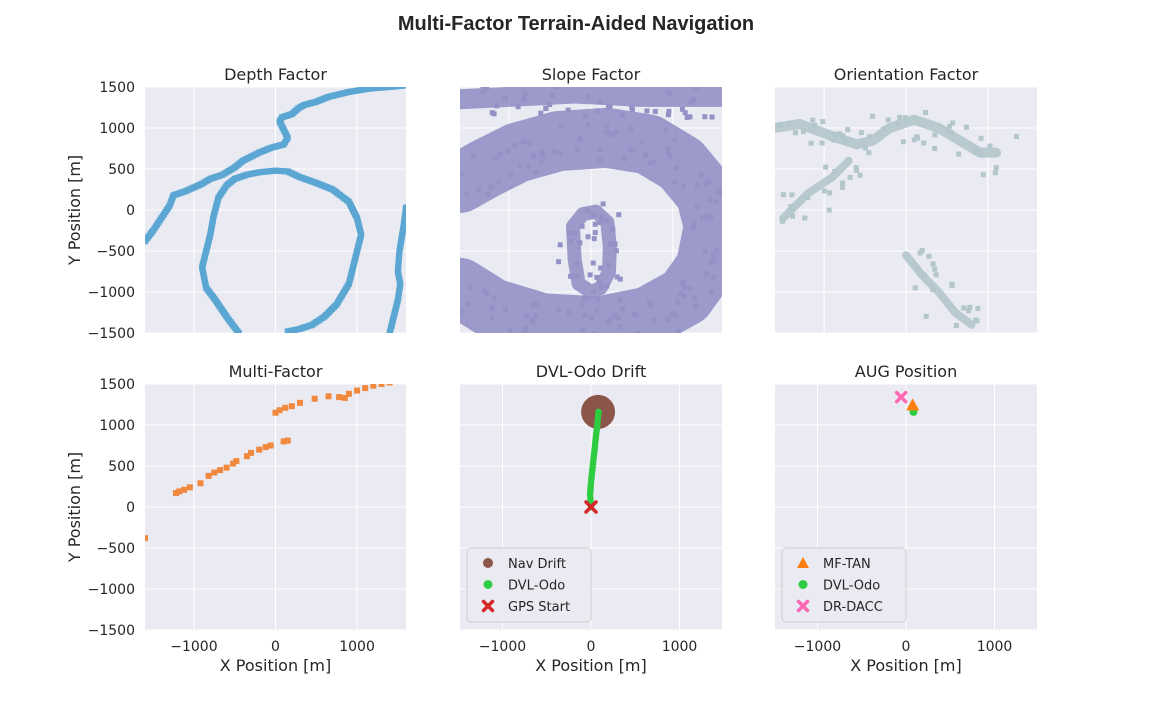 This screenshot has height=720, width=1152. I want to click on y-tick-label: −1500, so click(111, 334).